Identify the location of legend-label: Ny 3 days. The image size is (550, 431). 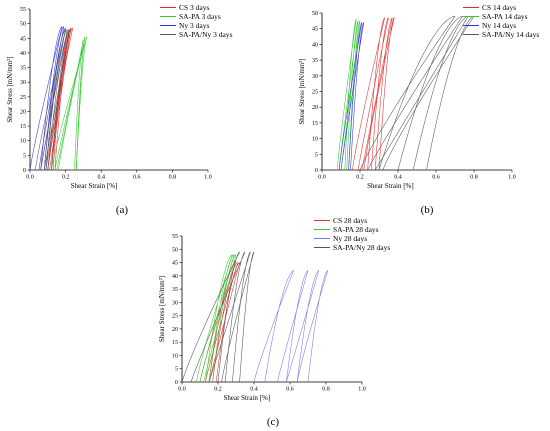
(194, 25).